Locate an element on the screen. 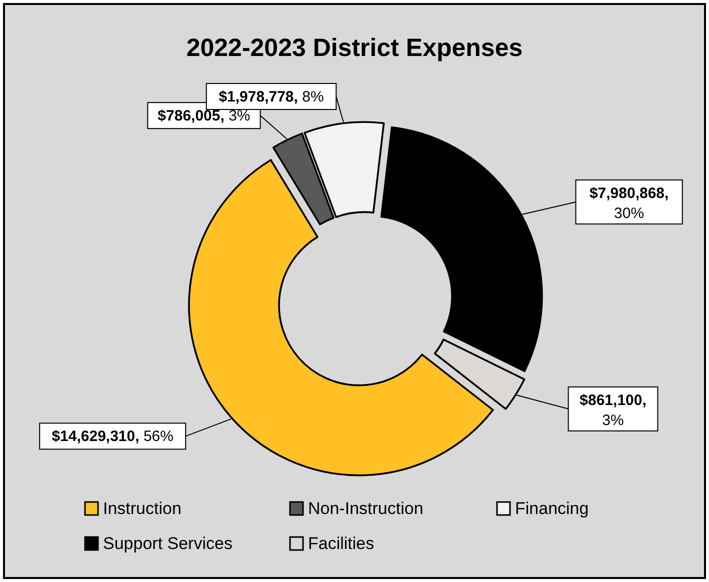  legend-label: Financing is located at coordinates (552, 508).